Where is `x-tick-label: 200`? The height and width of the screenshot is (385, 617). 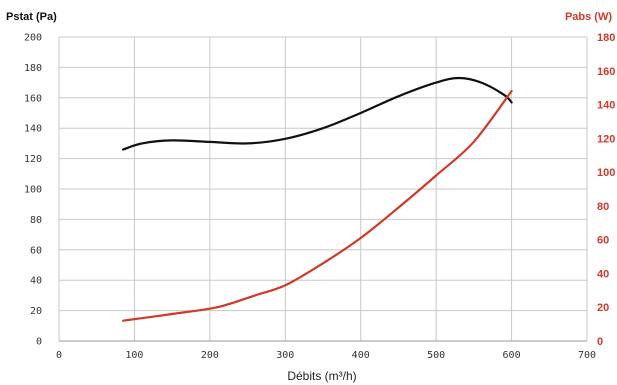
x-tick-label: 200 is located at coordinates (210, 355).